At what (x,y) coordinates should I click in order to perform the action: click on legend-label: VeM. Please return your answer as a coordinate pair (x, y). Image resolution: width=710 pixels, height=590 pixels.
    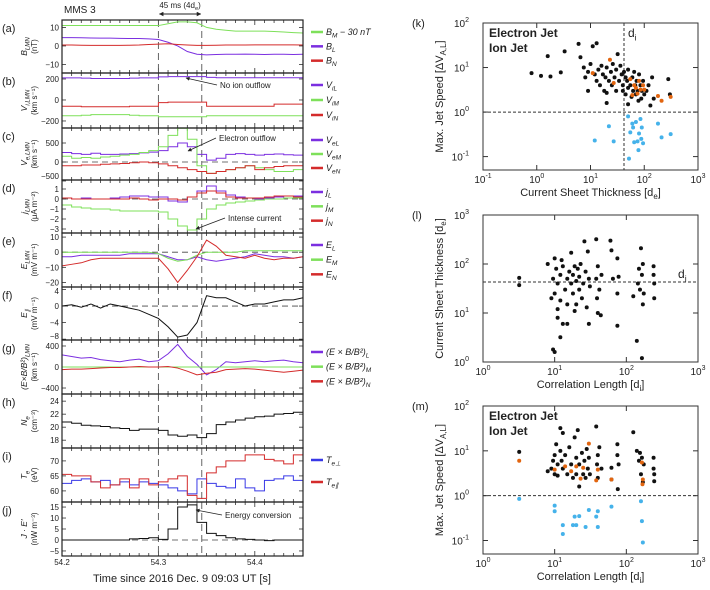
    Looking at the image, I should click on (334, 155).